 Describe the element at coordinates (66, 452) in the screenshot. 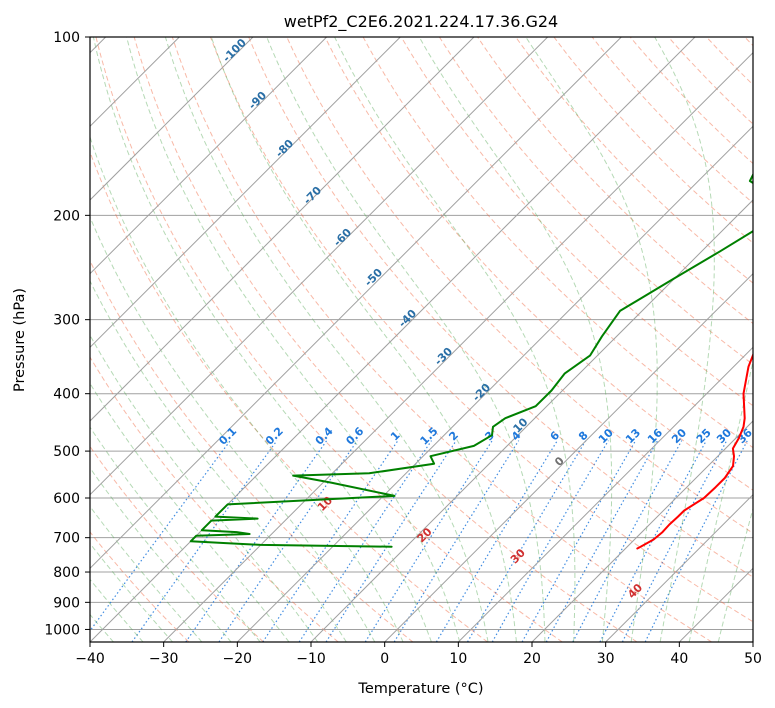

I see `y-tick-label: 500` at that location.